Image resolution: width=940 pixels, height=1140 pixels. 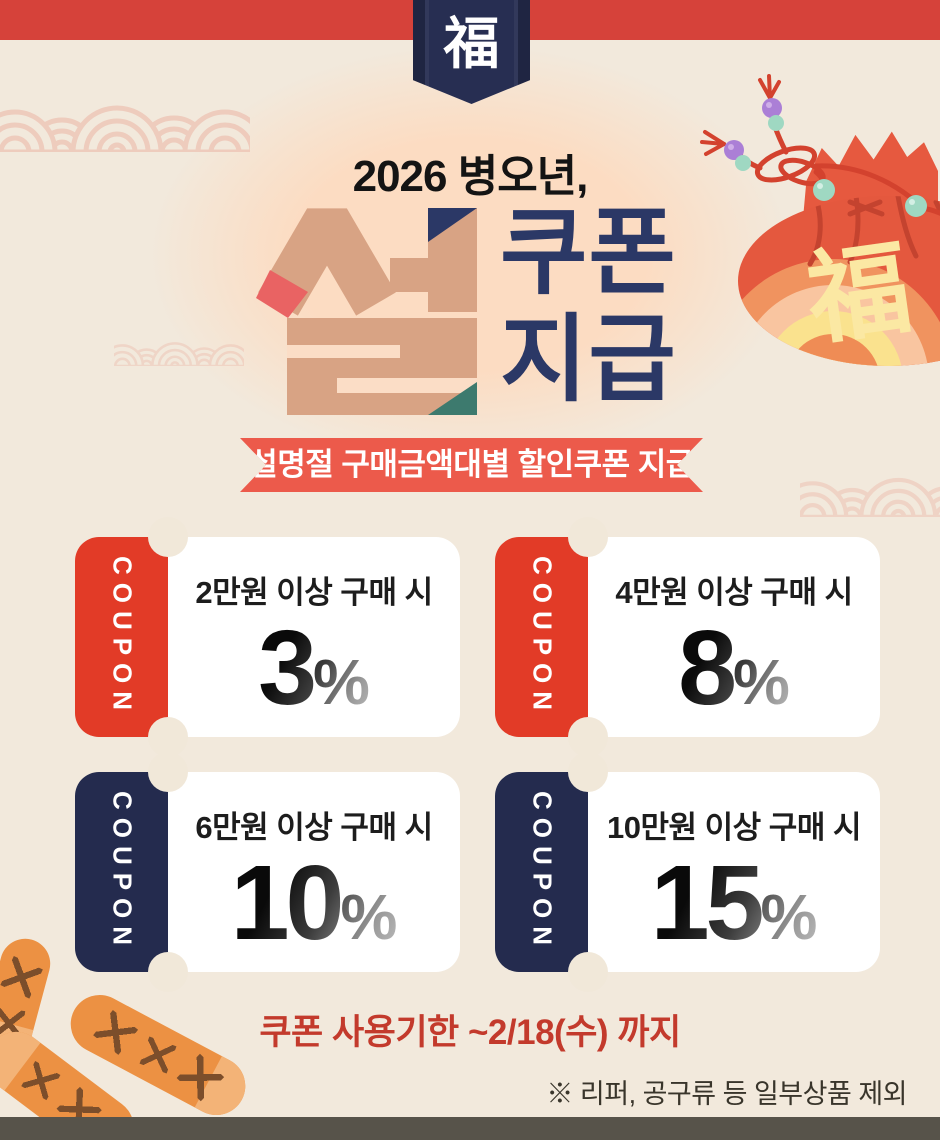 I want to click on seol-teal-accent, so click(x=452, y=398).